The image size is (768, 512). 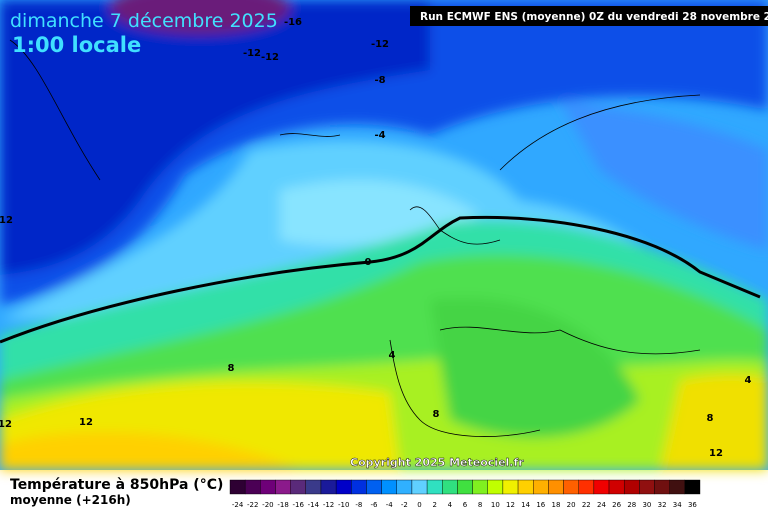 What do you see at coordinates (293, 22) in the screenshot?
I see `contour-label: -16` at bounding box center [293, 22].